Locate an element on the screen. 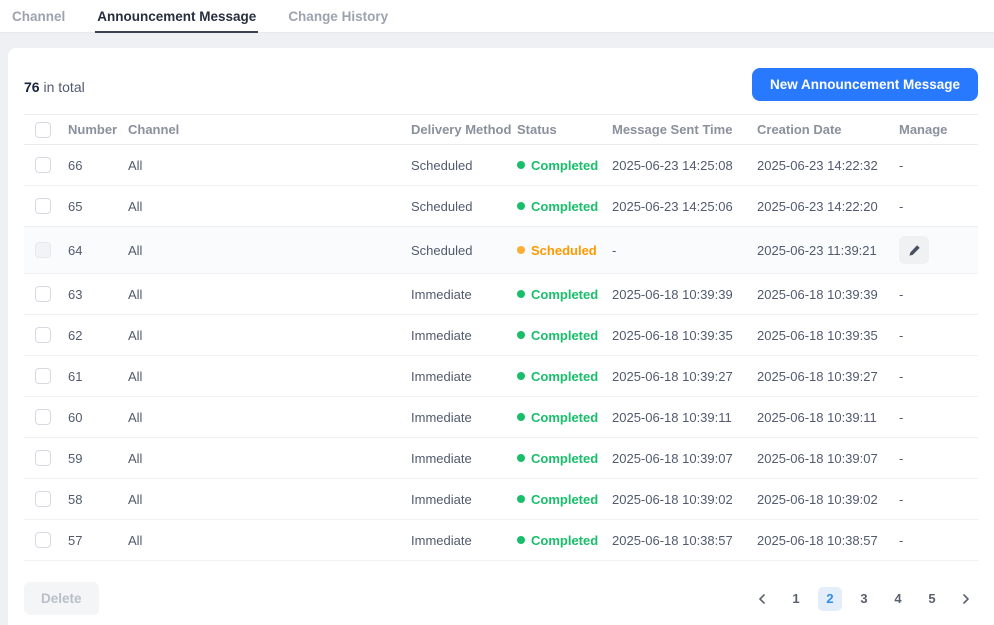 This screenshot has width=994, height=625. cell-sent-time: 2025-06-18 10:39:27 is located at coordinates (684, 376).